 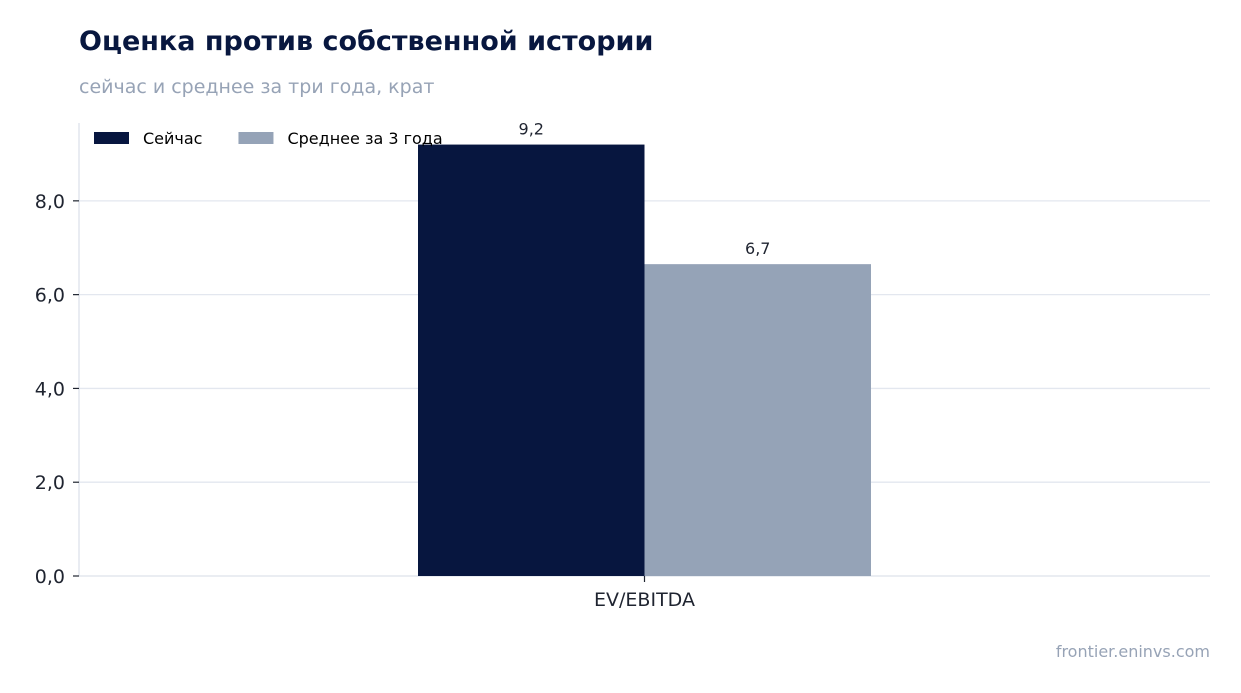 I want to click on legend-label: Среднее за 3 года, so click(x=364, y=138).